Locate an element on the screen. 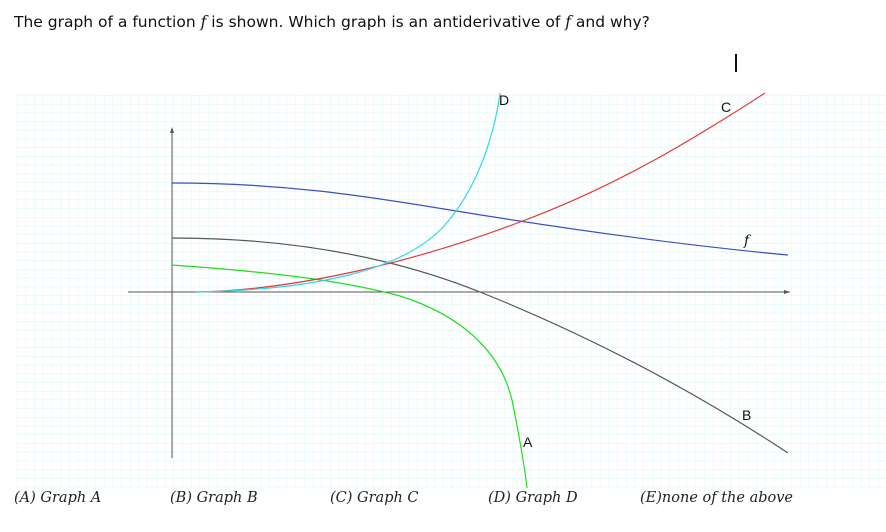 The height and width of the screenshot is (532, 886). choice-text: none of the above is located at coordinates (727, 498).